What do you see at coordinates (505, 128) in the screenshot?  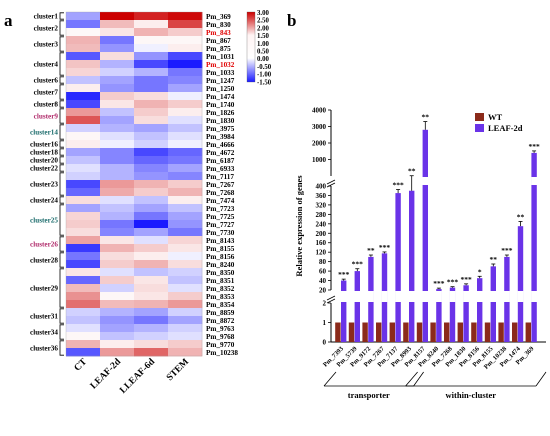 I see `legend-label: LEAF-2d` at bounding box center [505, 128].